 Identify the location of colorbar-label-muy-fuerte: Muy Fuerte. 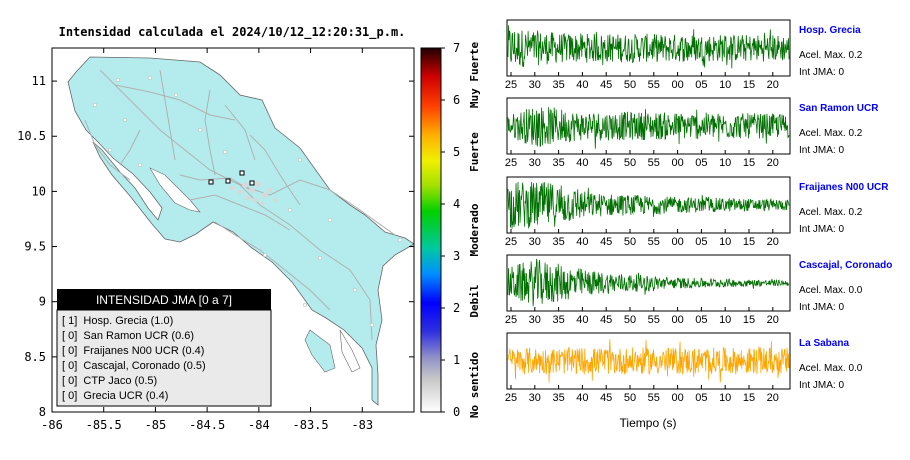
(474, 75).